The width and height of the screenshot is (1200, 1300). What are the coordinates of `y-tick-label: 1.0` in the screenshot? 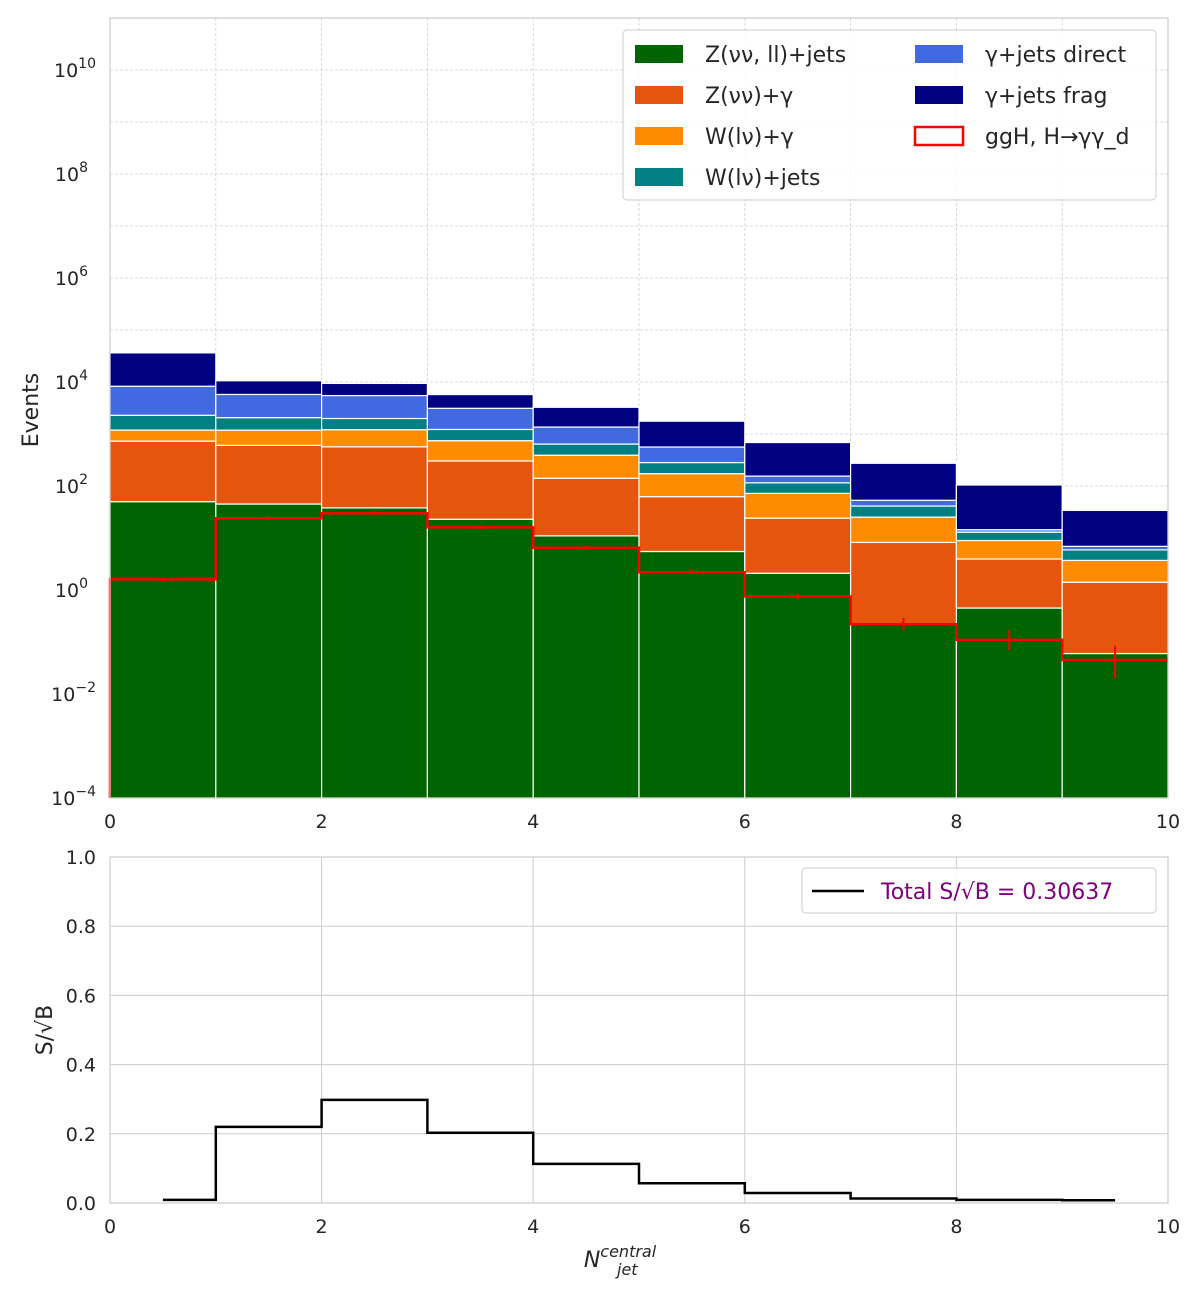 It's located at (81, 858).